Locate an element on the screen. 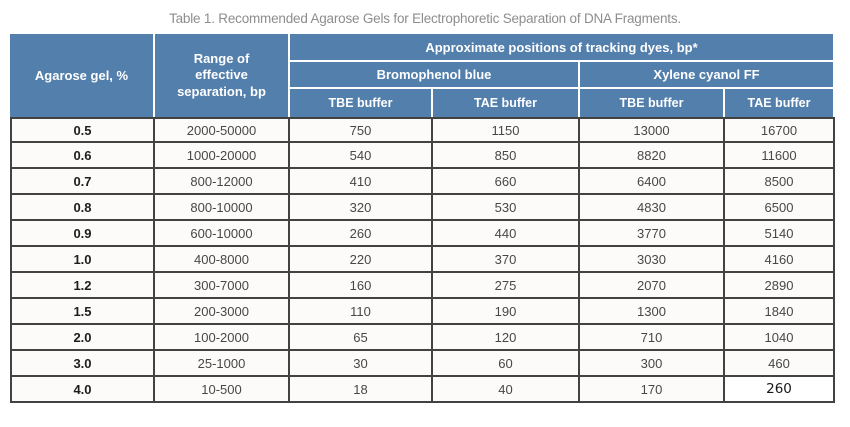  table-row: 0.5 2000-50000 750 1150 13000 16700 is located at coordinates (423, 130).